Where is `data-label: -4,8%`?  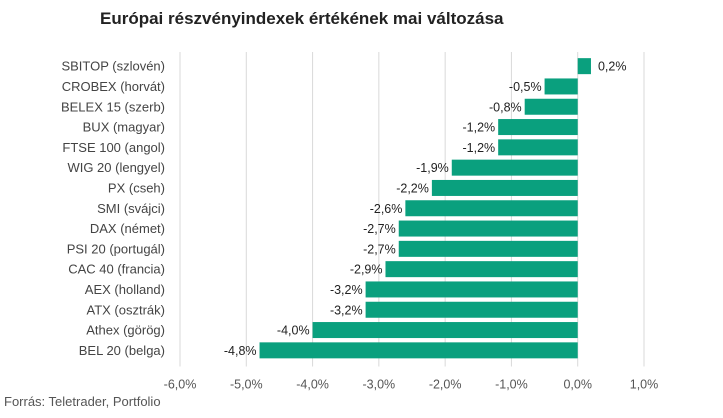
data-label: -4,8% is located at coordinates (240, 351).